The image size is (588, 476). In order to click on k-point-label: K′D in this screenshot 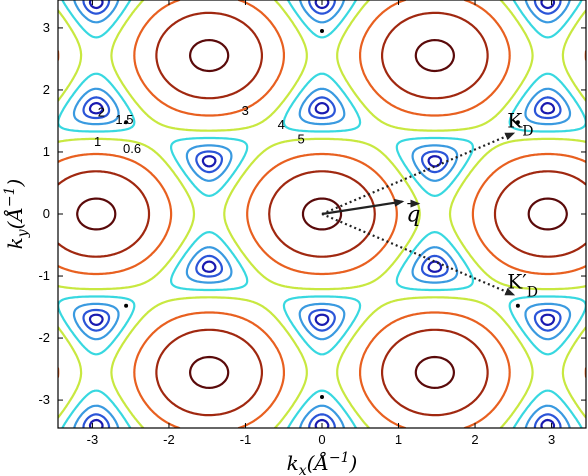, I will do `click(522, 285)`.